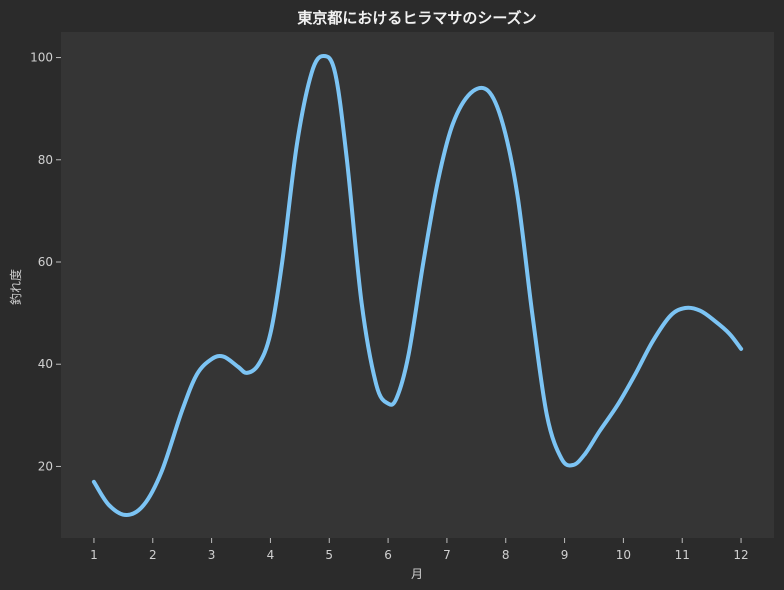 This screenshot has width=784, height=590. What do you see at coordinates (565, 555) in the screenshot?
I see `x-tick-label: 9` at bounding box center [565, 555].